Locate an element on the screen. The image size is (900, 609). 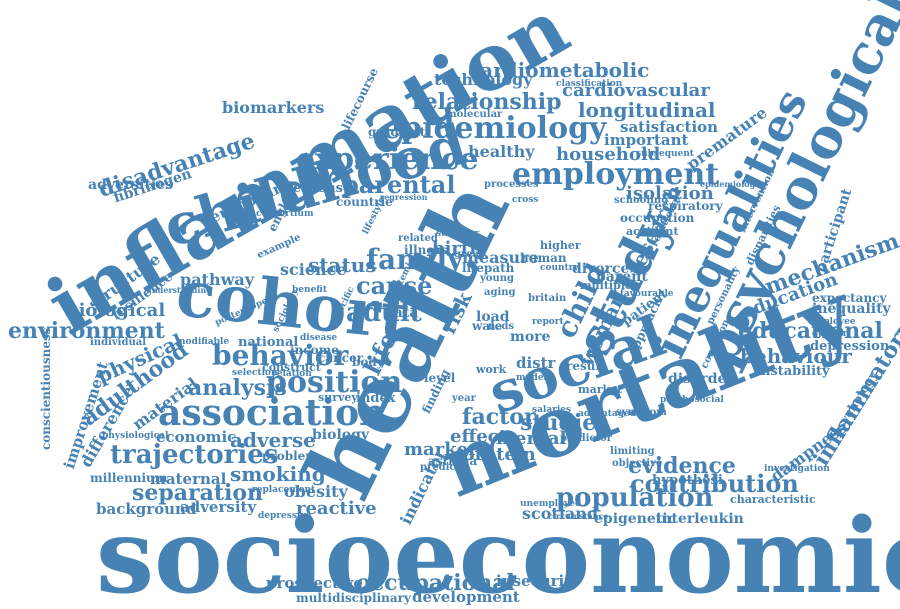
word-multiple: multiple is located at coordinates (606, 285).